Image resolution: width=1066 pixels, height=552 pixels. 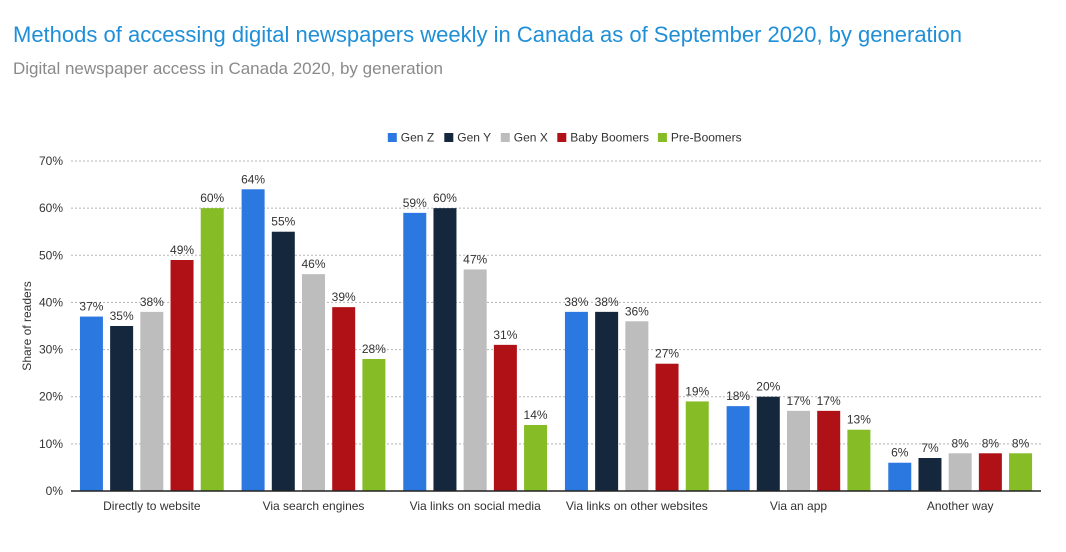 What do you see at coordinates (738, 396) in the screenshot?
I see `data-label: 18%` at bounding box center [738, 396].